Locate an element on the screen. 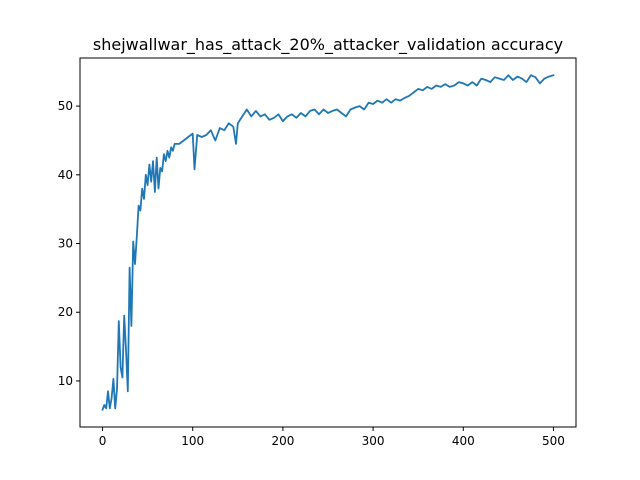 Image resolution: width=640 pixels, height=480 pixels. x-tick-label: 500 is located at coordinates (553, 441).